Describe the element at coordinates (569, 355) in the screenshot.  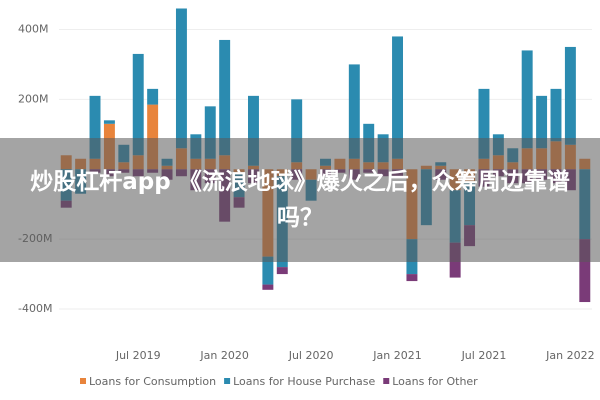
I see `x-tick-label: Jan 2022` at that location.